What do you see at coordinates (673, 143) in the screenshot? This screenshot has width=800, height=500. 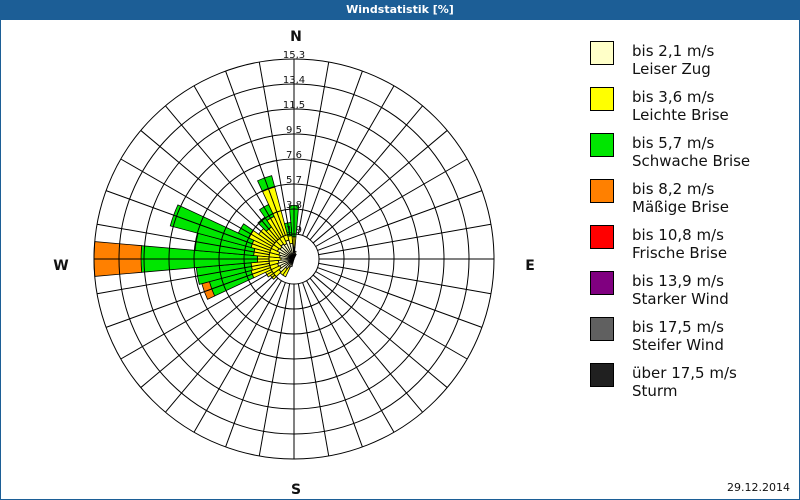 I see `legend-speed: bis 5,7 m/s` at bounding box center [673, 143].